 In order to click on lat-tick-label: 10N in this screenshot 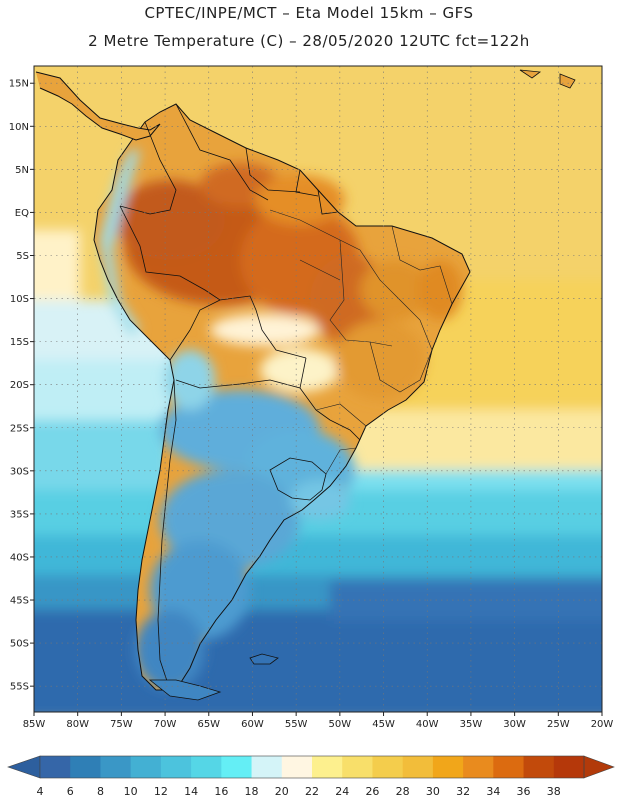, I will do `click(19, 127)`.